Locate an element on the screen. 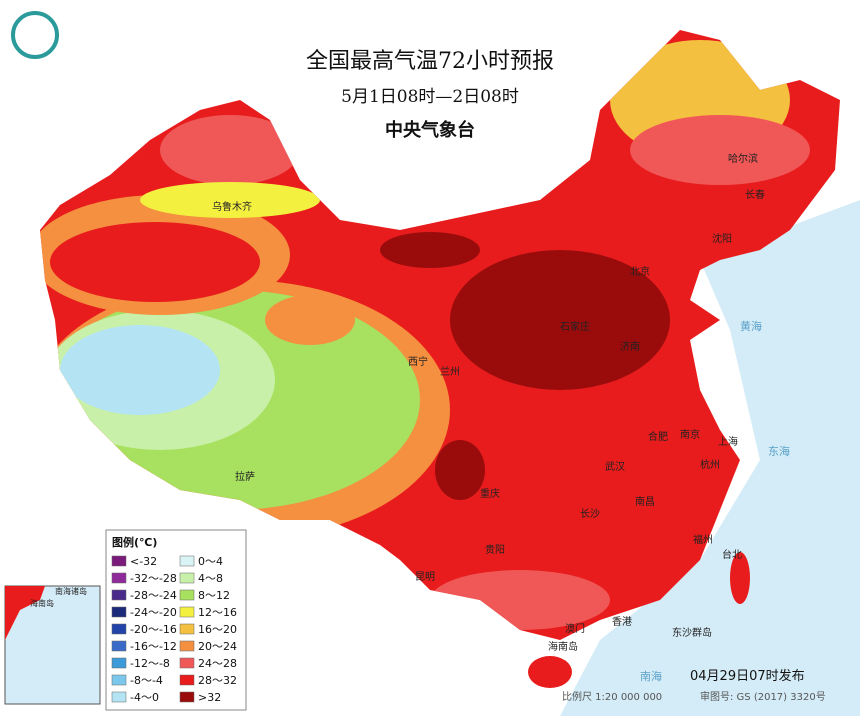 This screenshot has width=860, height=716. legend-label: <-32 is located at coordinates (143, 561).